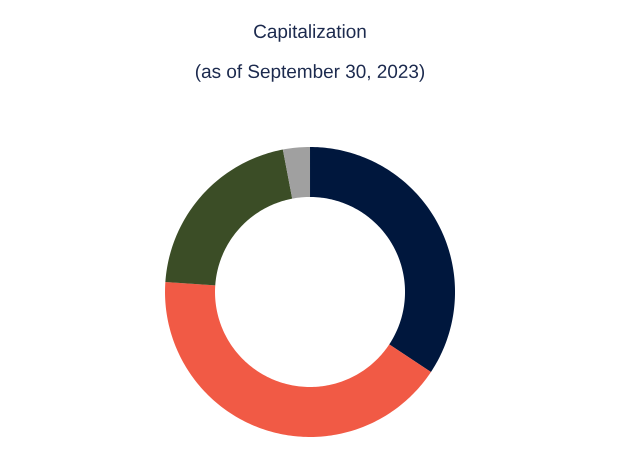 The image size is (618, 476). What do you see at coordinates (310, 33) in the screenshot?
I see `chart-title: Capitalization` at bounding box center [310, 33].